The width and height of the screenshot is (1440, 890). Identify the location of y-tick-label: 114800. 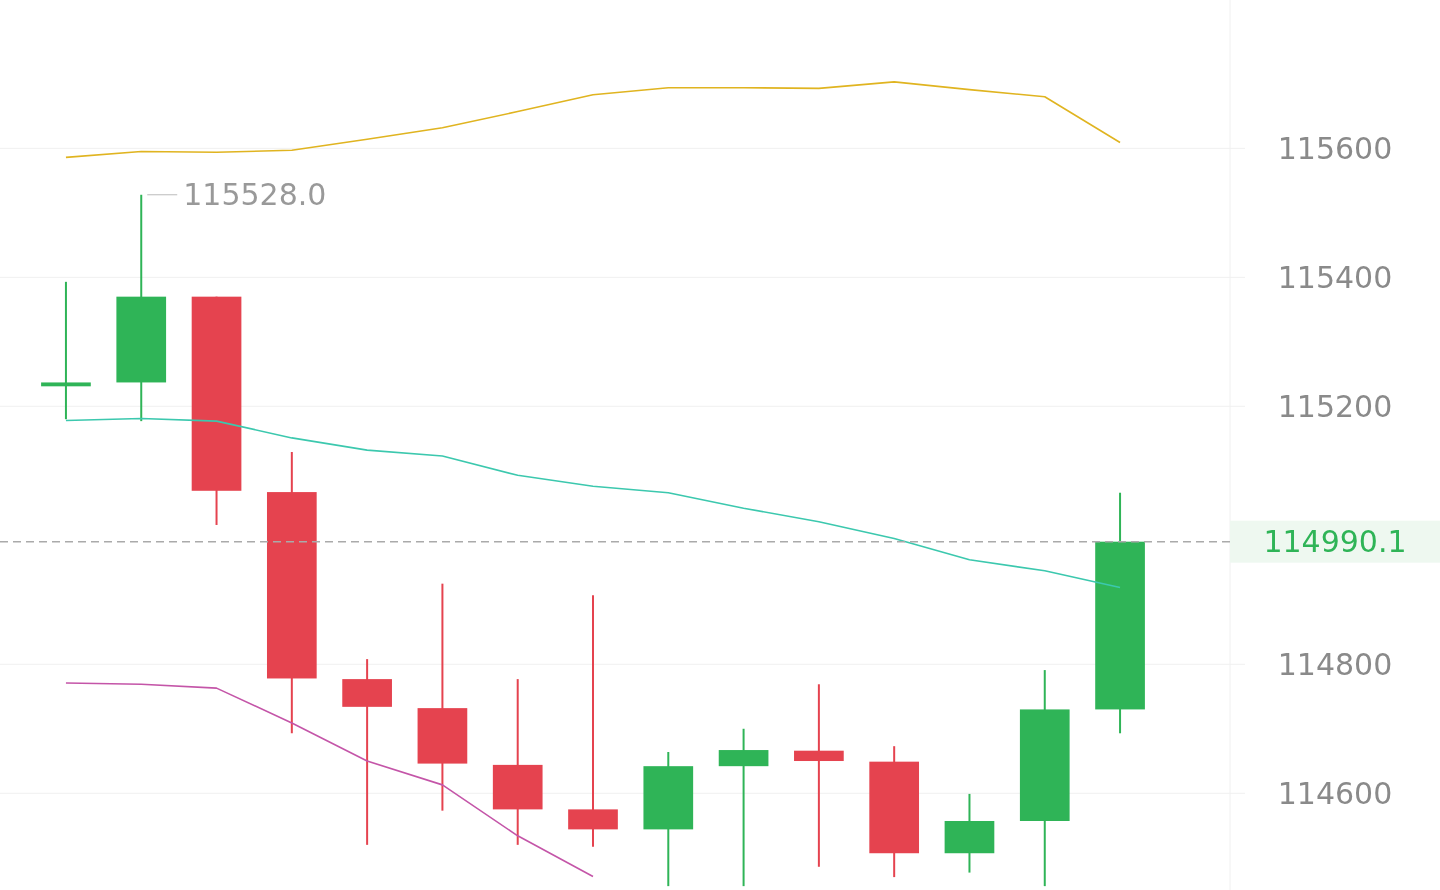
(1335, 664).